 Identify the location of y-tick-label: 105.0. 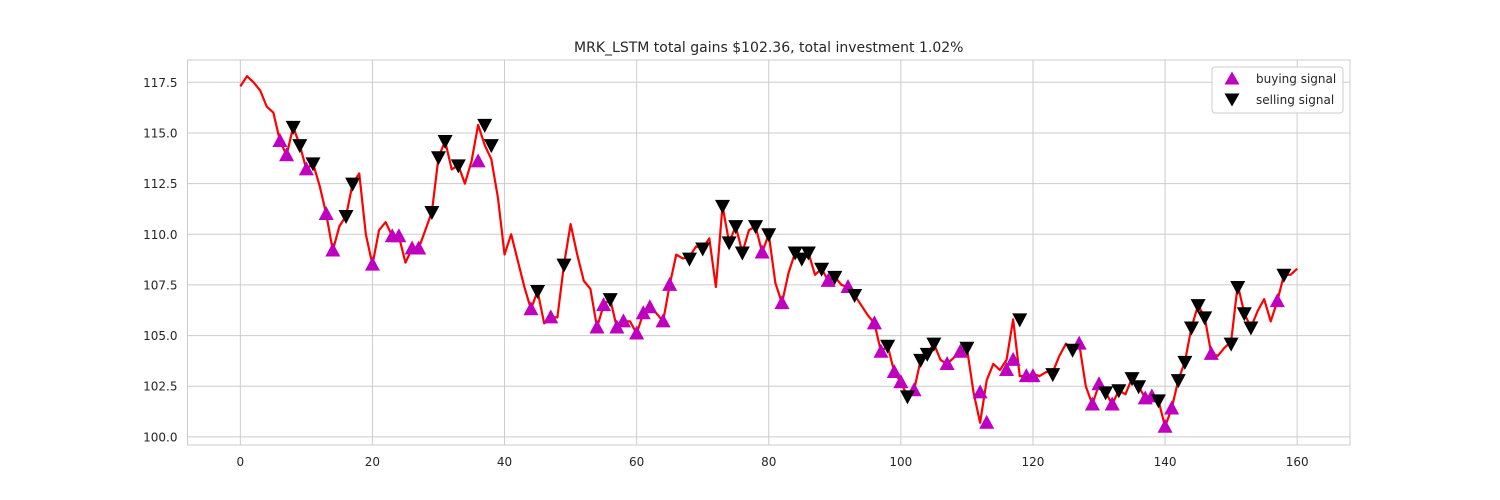
(160, 336).